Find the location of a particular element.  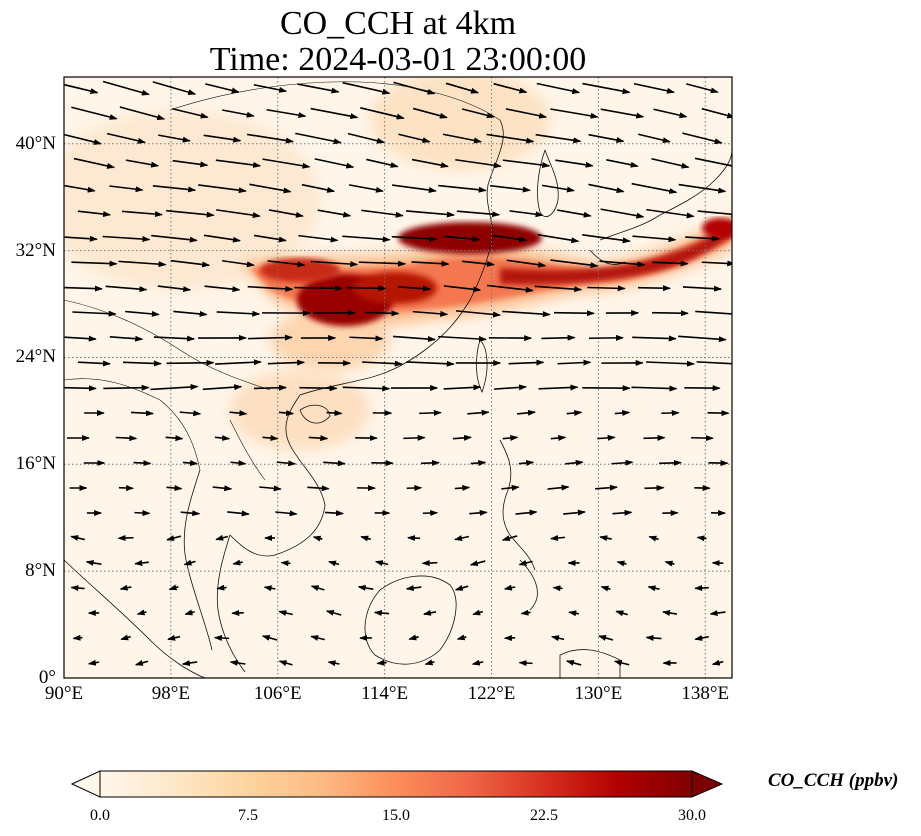

lat-tick-label: 0° is located at coordinates (47, 677).